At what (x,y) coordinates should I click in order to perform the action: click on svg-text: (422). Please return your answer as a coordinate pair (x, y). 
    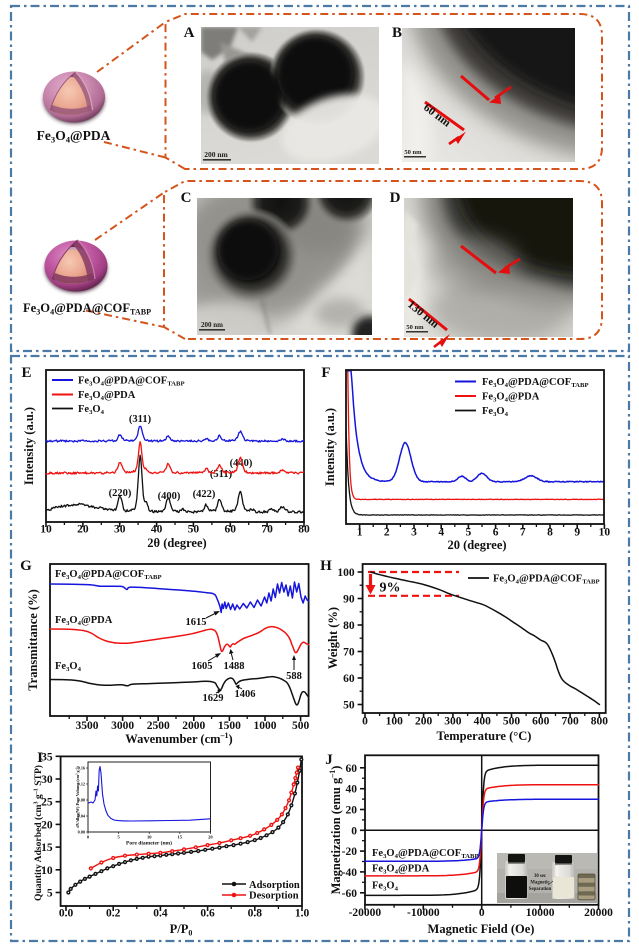
    Looking at the image, I should click on (204, 494).